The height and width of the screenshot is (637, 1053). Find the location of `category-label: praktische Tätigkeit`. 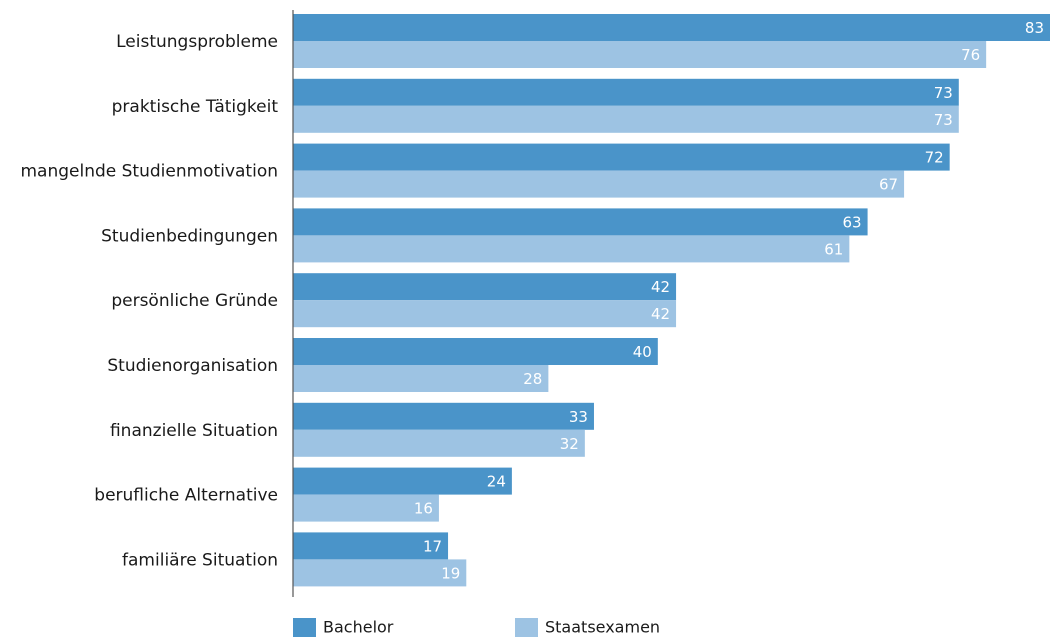

category-label: praktische Tätigkeit is located at coordinates (195, 107).